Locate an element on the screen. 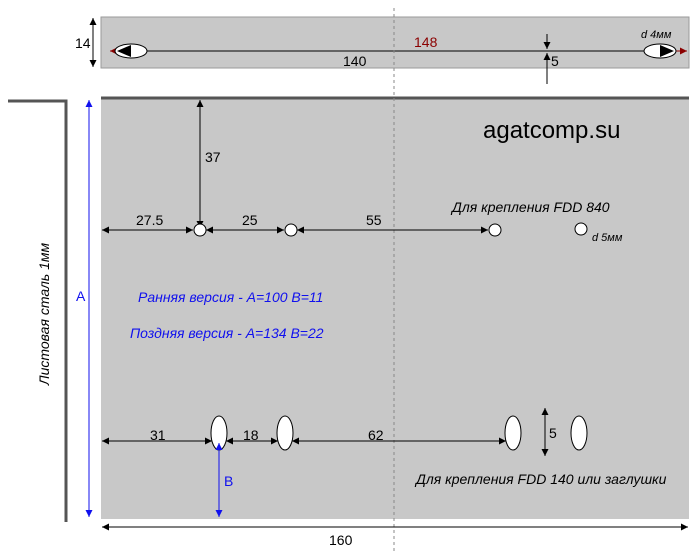  top-strip-offset-dim: 5 is located at coordinates (555, 61).